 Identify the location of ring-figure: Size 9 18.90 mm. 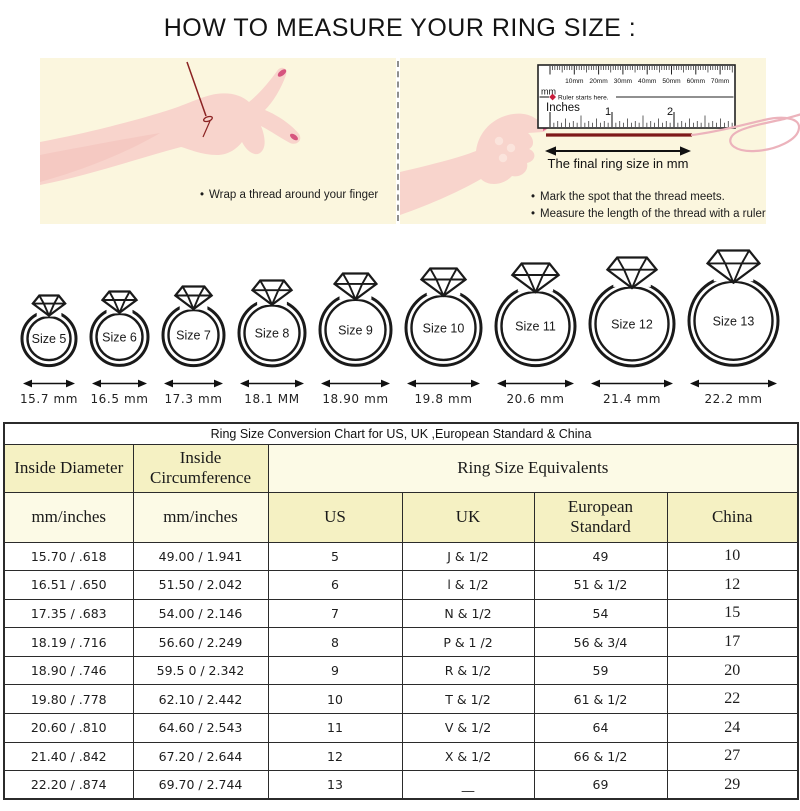
(355, 338).